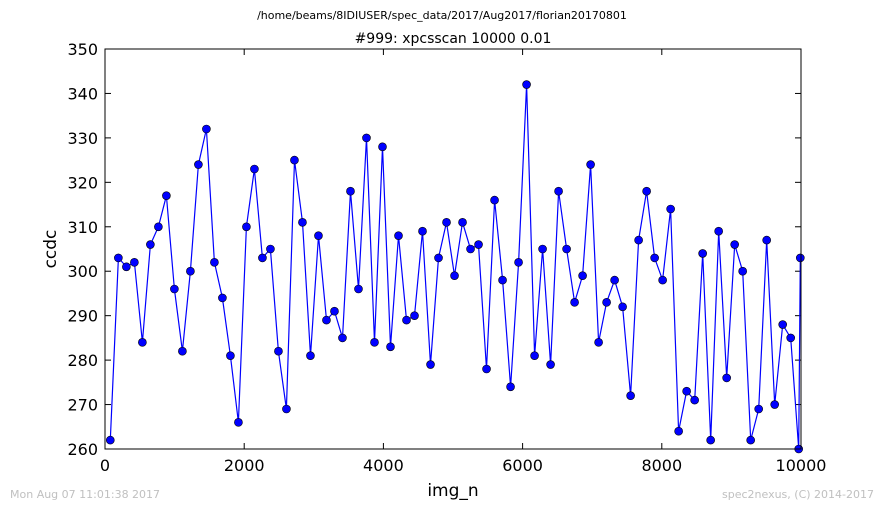  I want to click on x-tick-label: 0, so click(105, 465).